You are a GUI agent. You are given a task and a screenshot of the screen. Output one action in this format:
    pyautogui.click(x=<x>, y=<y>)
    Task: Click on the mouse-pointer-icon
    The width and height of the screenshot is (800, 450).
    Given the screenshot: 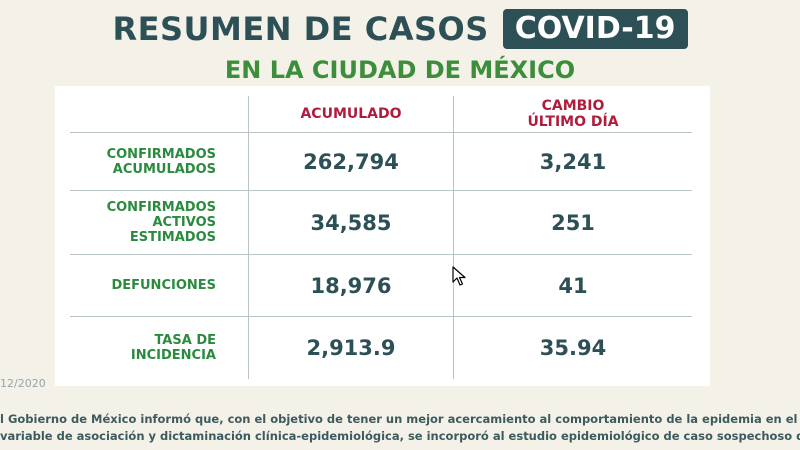 What is the action you would take?
    pyautogui.click(x=459, y=278)
    